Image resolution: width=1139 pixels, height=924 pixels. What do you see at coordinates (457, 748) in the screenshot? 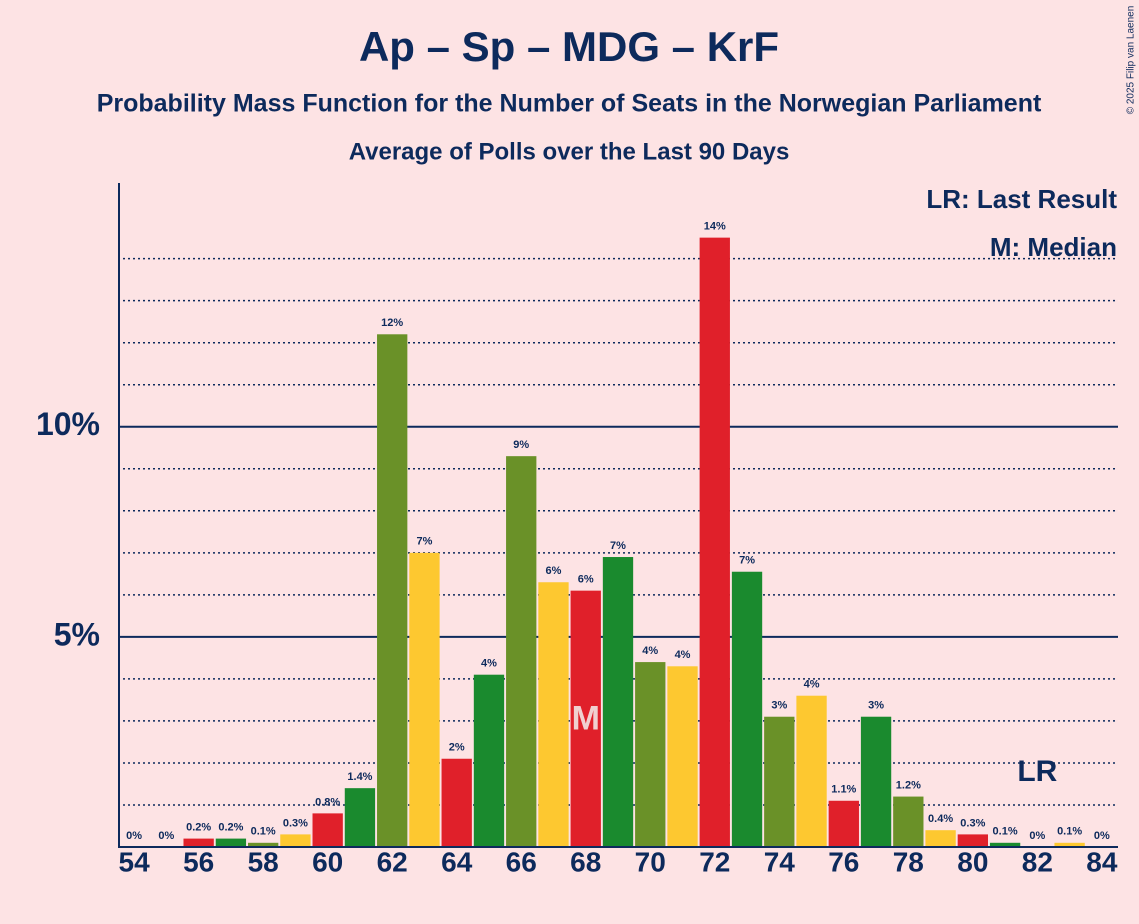
I see `value-label: 2%` at bounding box center [457, 748].